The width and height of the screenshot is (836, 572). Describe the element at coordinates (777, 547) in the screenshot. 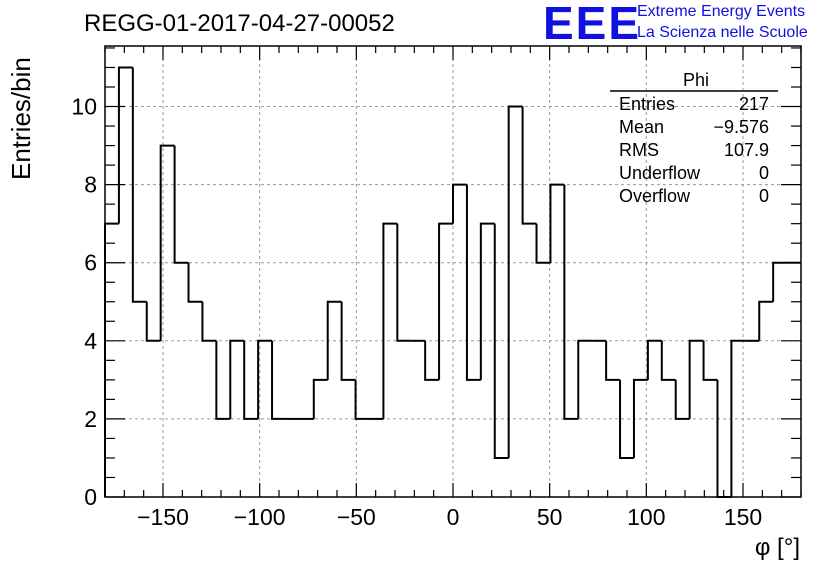

I see `x-axis-title: φ [°]` at that location.